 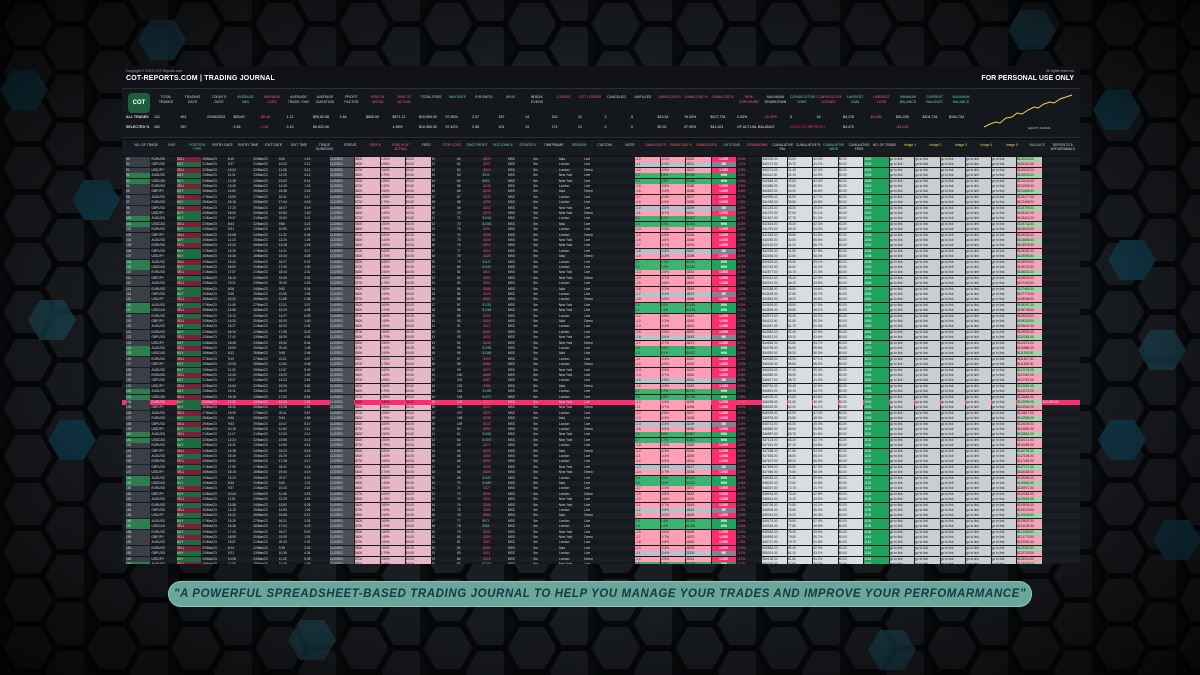 What do you see at coordinates (859, 147) in the screenshot?
I see `column-header: CUMULATIVE FEES` at bounding box center [859, 147].